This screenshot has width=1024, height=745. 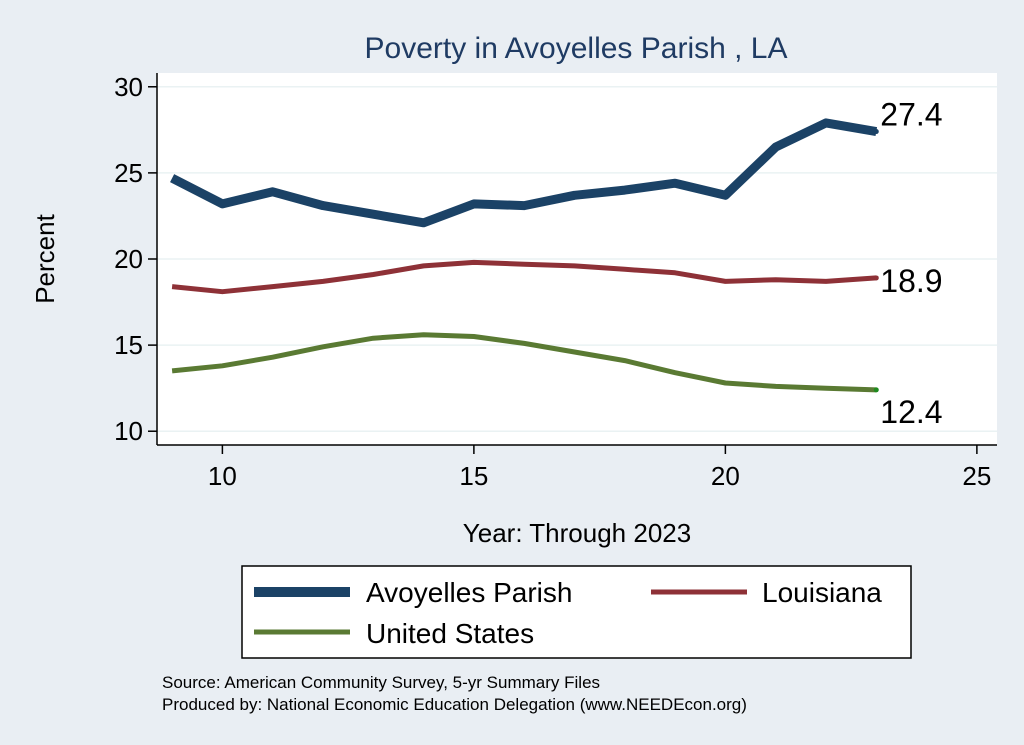 What do you see at coordinates (450, 633) in the screenshot?
I see `legend-label-united-states: United States` at bounding box center [450, 633].